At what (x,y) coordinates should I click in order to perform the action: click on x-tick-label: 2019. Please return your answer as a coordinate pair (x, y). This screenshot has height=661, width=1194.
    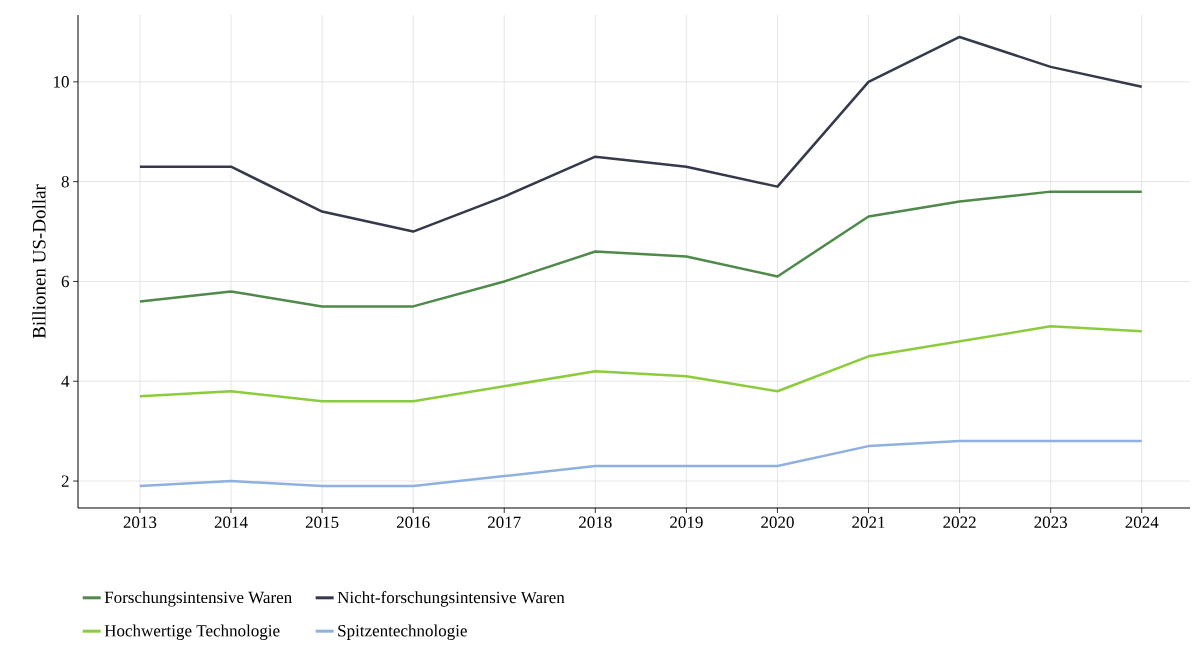
    Looking at the image, I should click on (686, 522).